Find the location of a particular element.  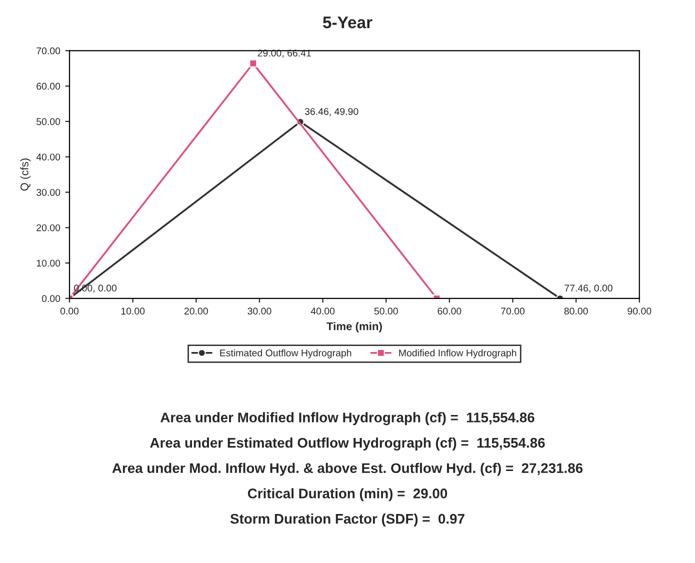

y-axis-title: Q (cfs) is located at coordinates (25, 174).